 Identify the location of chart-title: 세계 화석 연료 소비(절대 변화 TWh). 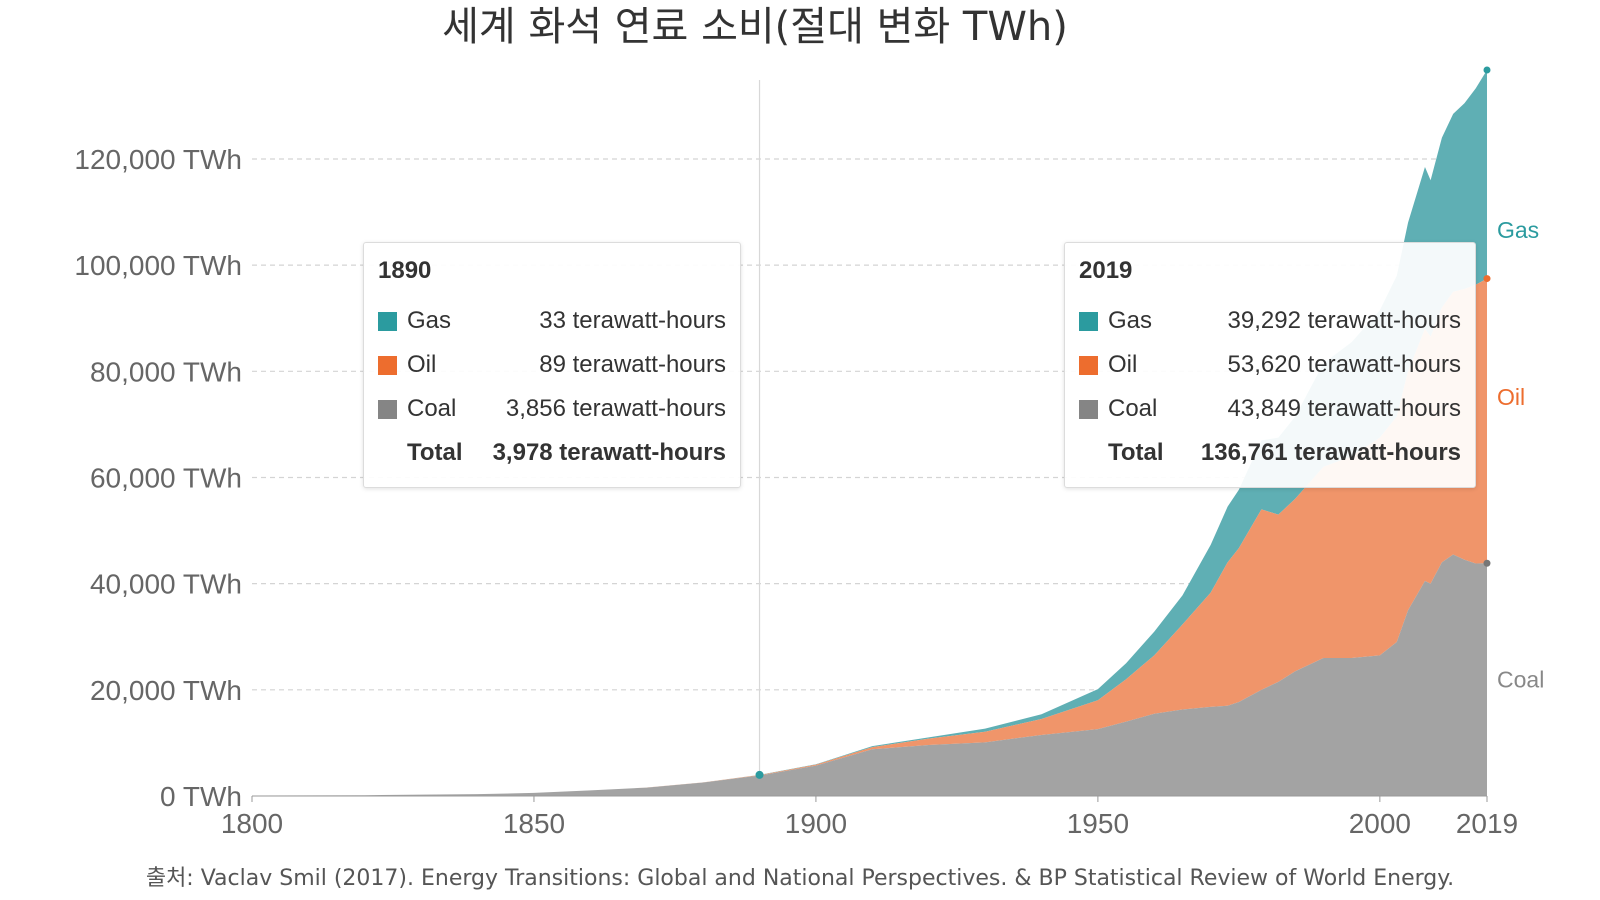
(755, 27).